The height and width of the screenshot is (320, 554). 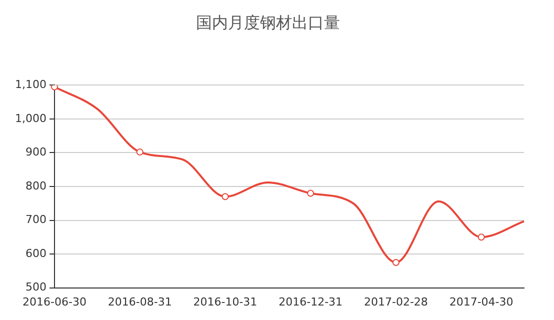 What do you see at coordinates (35, 185) in the screenshot?
I see `y-tick-label: 800` at bounding box center [35, 185].